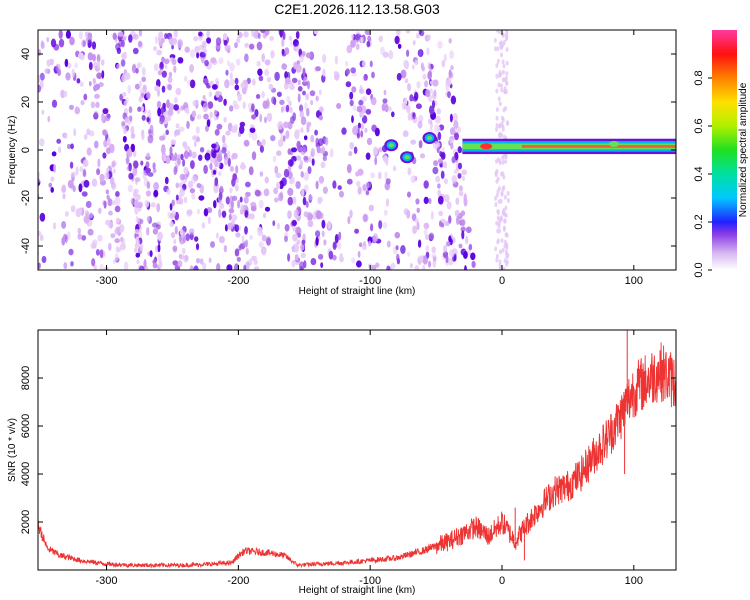  Describe the element at coordinates (502, 281) in the screenshot. I see `x-tick-label: 0` at that location.